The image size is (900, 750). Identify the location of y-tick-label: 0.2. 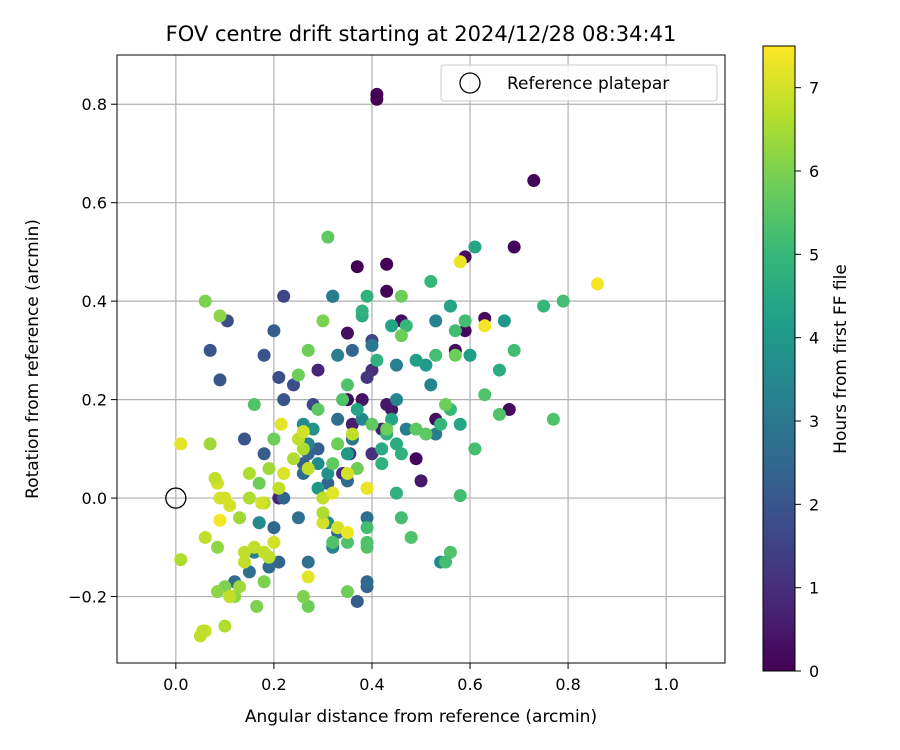
(94, 400).